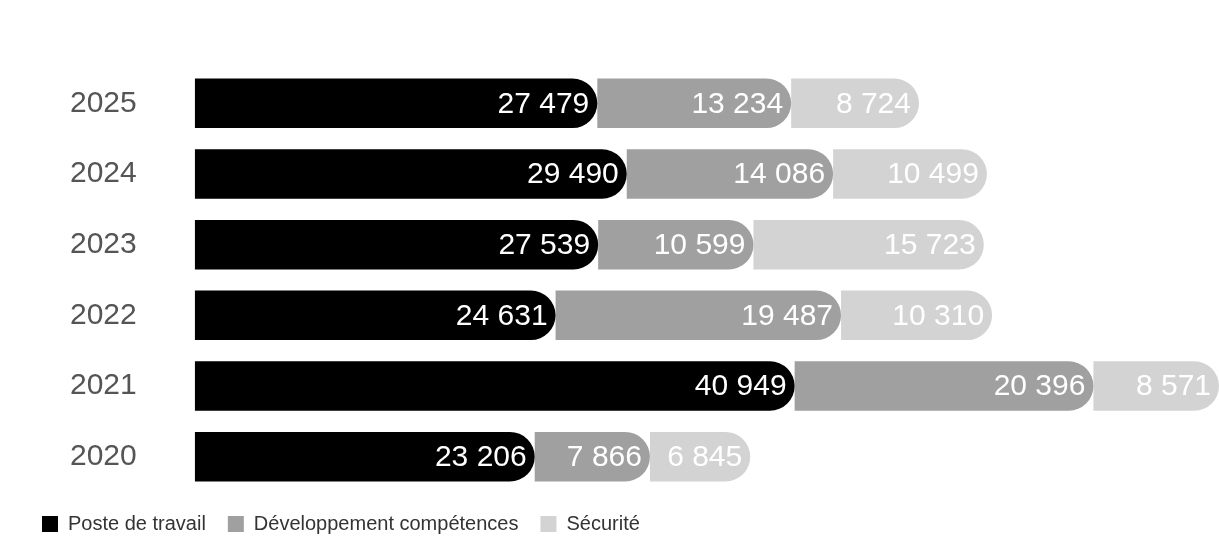 This screenshot has height=560, width=1219. Describe the element at coordinates (480, 455) in the screenshot. I see `data-label: 23 206` at that location.